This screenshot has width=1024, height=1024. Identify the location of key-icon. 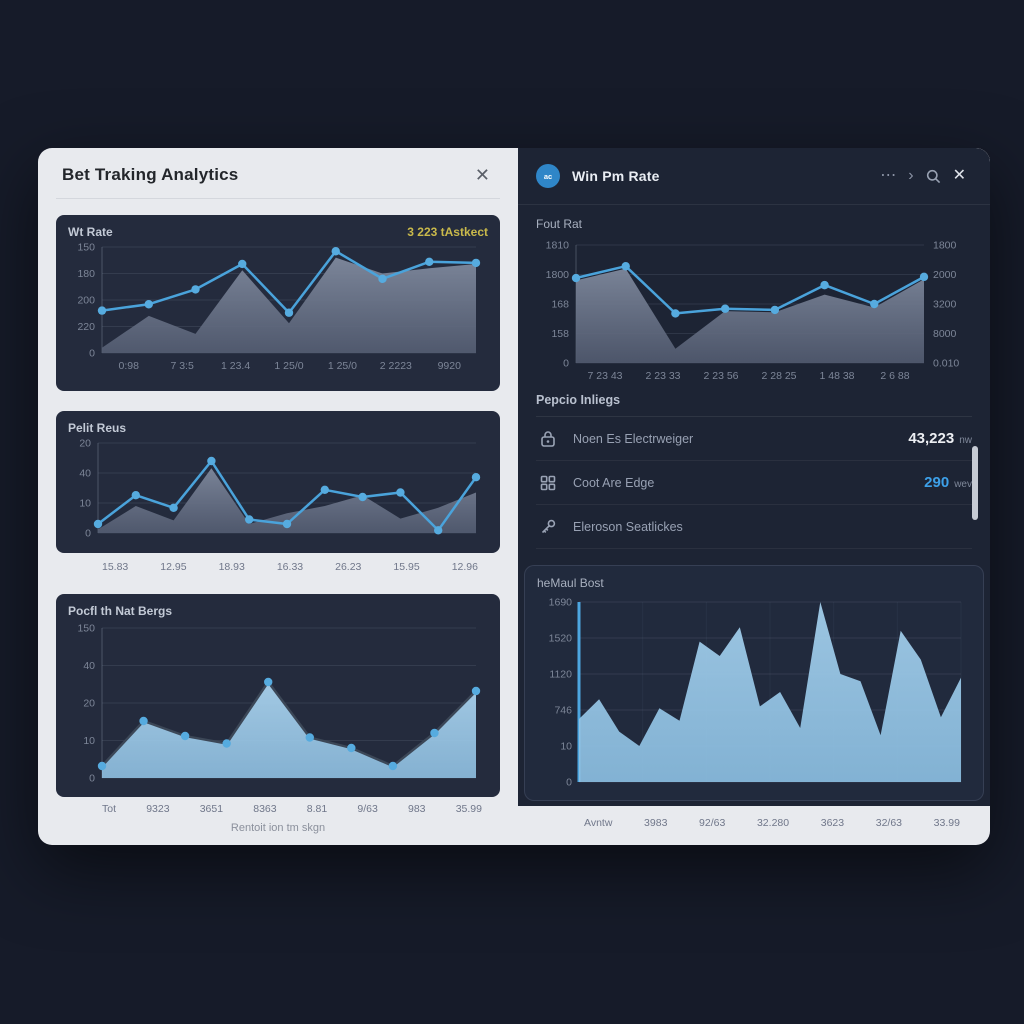
(548, 527).